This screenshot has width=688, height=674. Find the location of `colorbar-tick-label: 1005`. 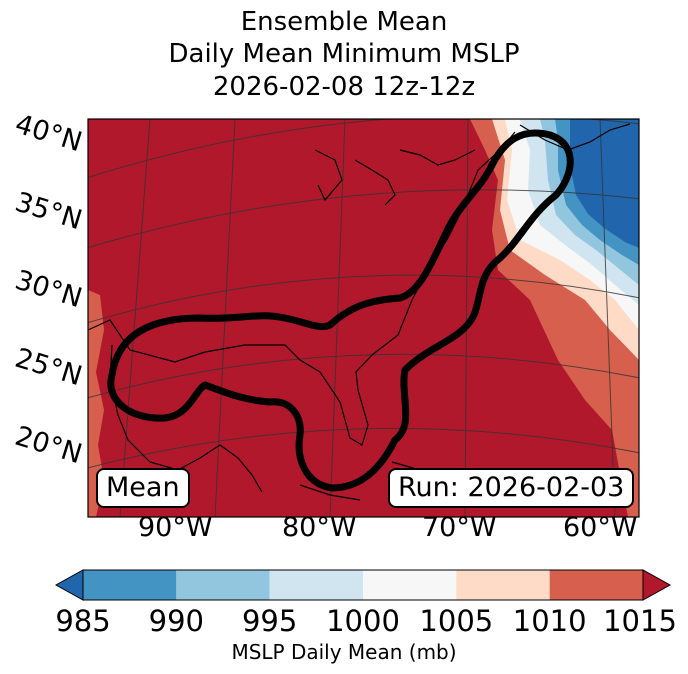

colorbar-tick-label: 1005 is located at coordinates (456, 621).